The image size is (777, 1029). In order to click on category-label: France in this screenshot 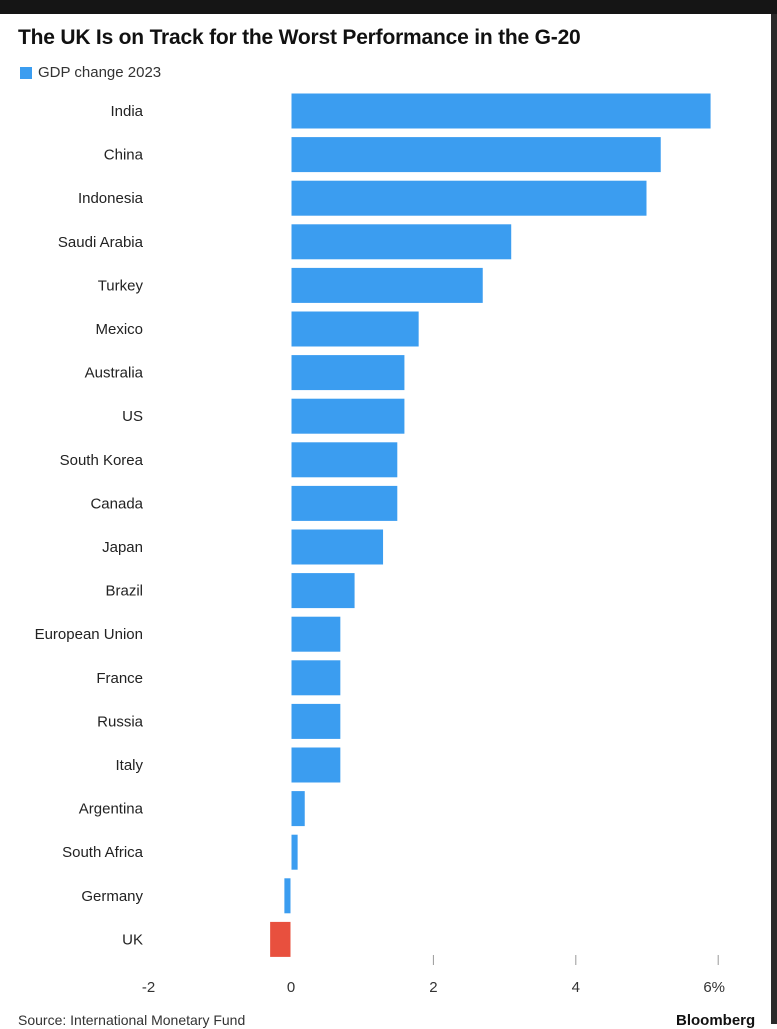, I will do `click(119, 678)`.